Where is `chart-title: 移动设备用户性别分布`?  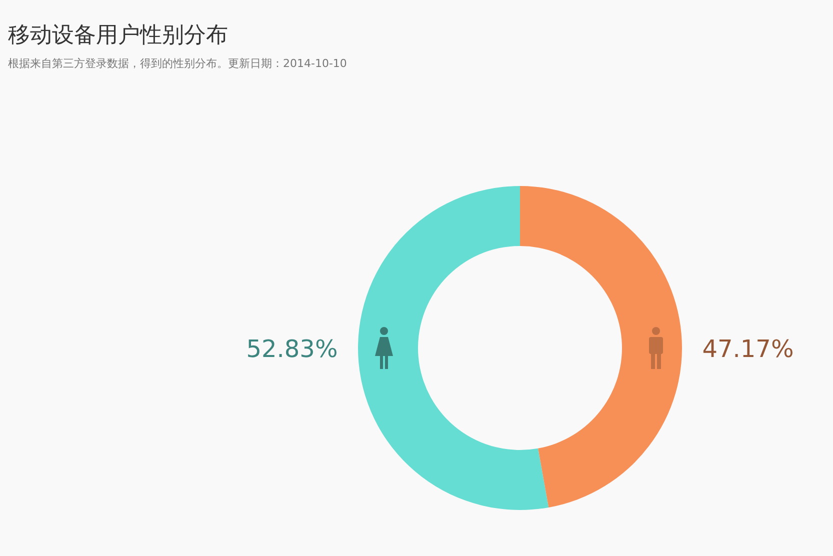
chart-title: 移动设备用户性别分布 is located at coordinates (118, 35).